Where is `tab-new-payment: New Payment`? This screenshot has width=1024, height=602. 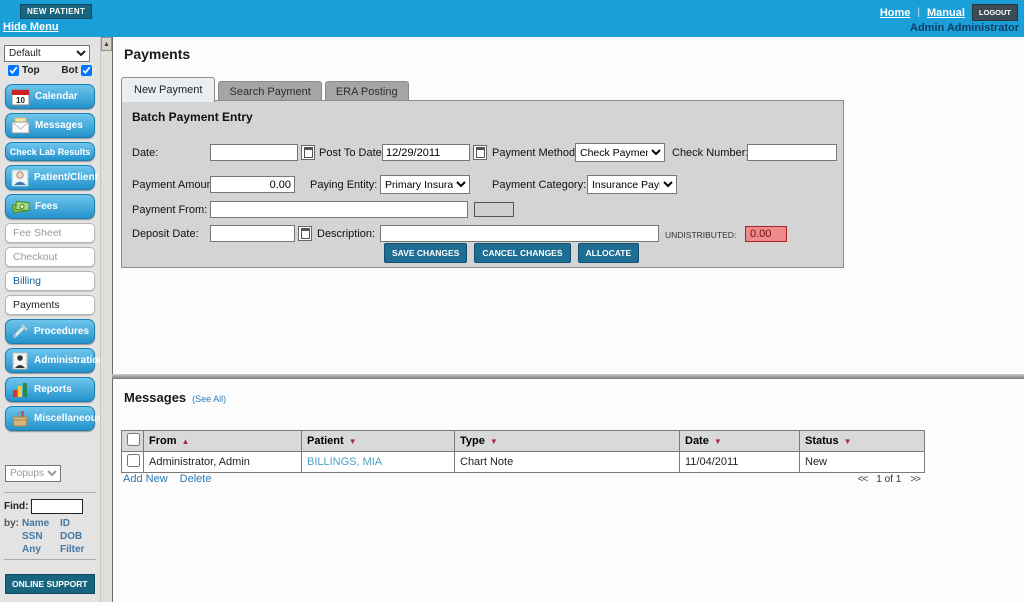 tab-new-payment: New Payment is located at coordinates (168, 89).